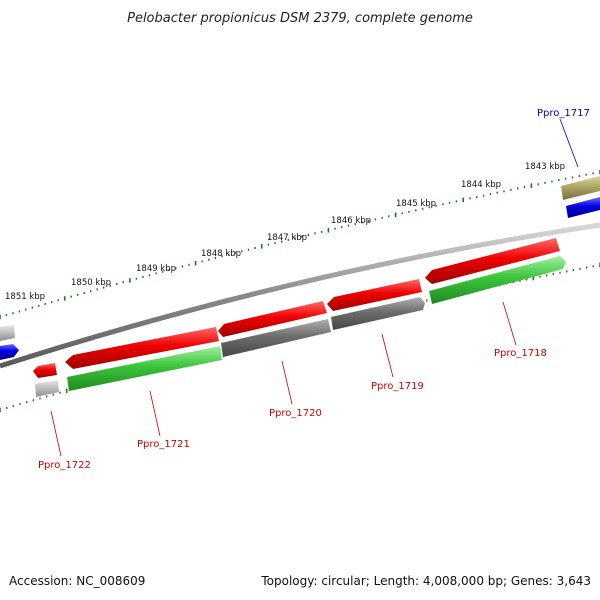  What do you see at coordinates (91, 283) in the screenshot?
I see `scale-label: 1850 kbp` at bounding box center [91, 283].